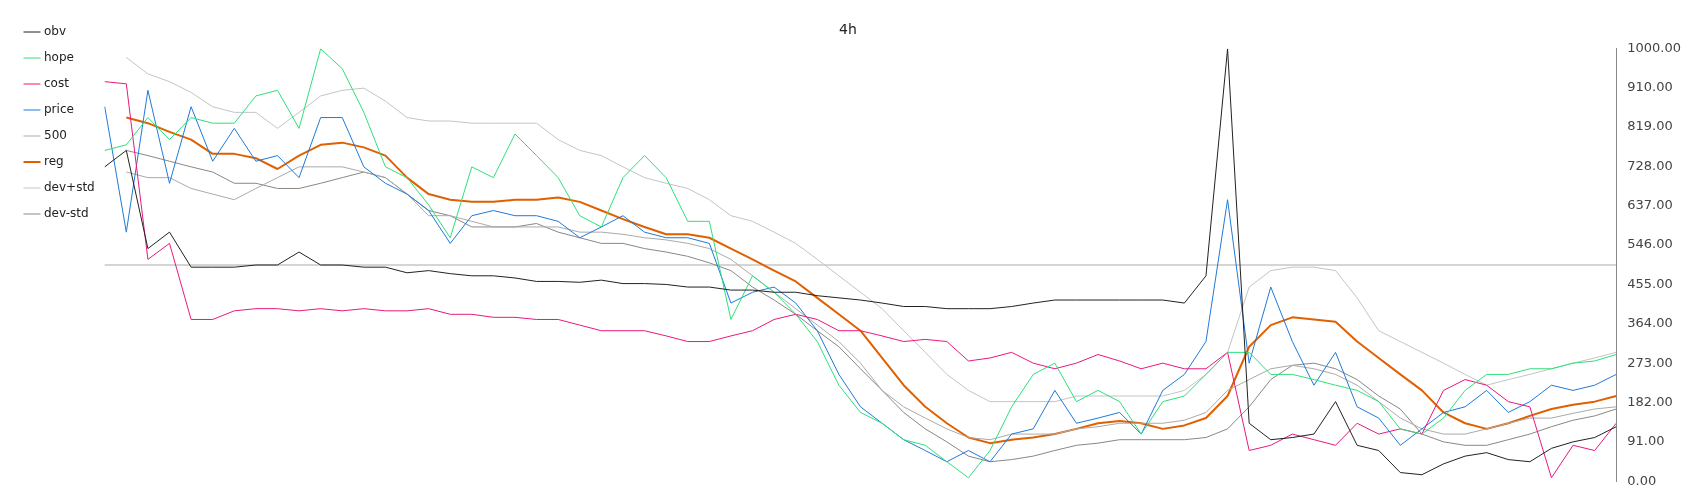 The height and width of the screenshot is (500, 1700). I want to click on legend-label: obv, so click(55, 31).